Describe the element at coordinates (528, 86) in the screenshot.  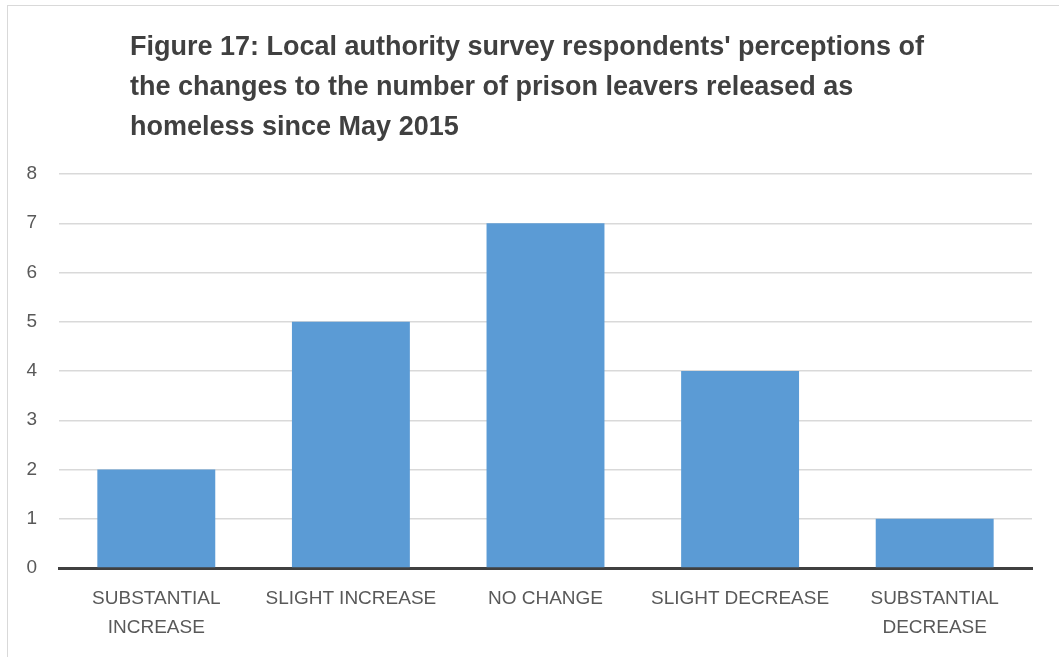
I see `chart-title: Figure 17: Local authority survey respondents' perceptions of the changes to the number of prison leavers released as homeless since May 2015` at that location.